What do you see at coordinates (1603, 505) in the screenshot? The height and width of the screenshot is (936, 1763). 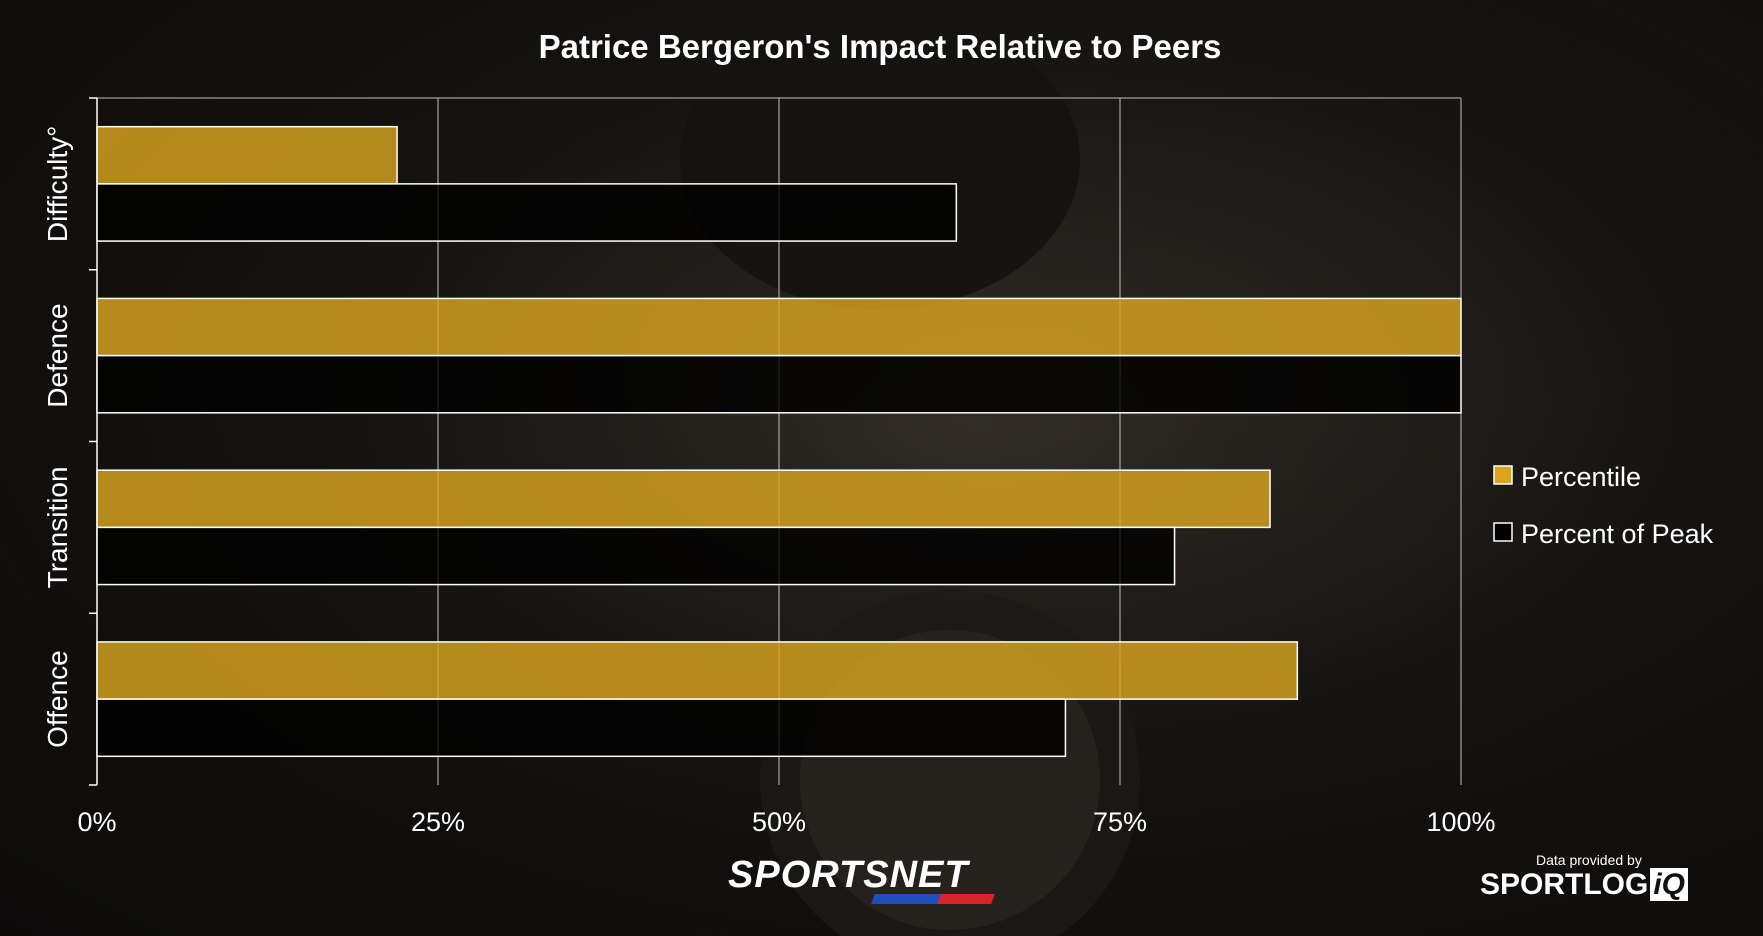 I see `legend: Percentile Percent of Peak` at bounding box center [1603, 505].